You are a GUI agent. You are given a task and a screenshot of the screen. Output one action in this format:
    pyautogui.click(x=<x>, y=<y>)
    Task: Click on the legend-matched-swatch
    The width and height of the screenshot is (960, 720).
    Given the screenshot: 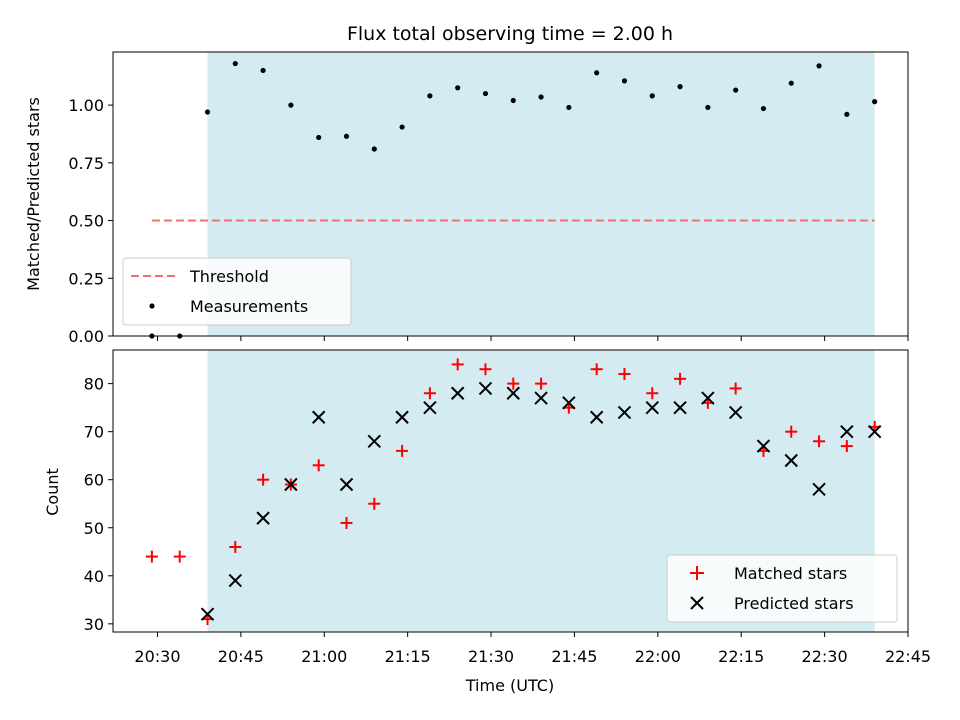 What is the action you would take?
    pyautogui.click(x=697, y=573)
    